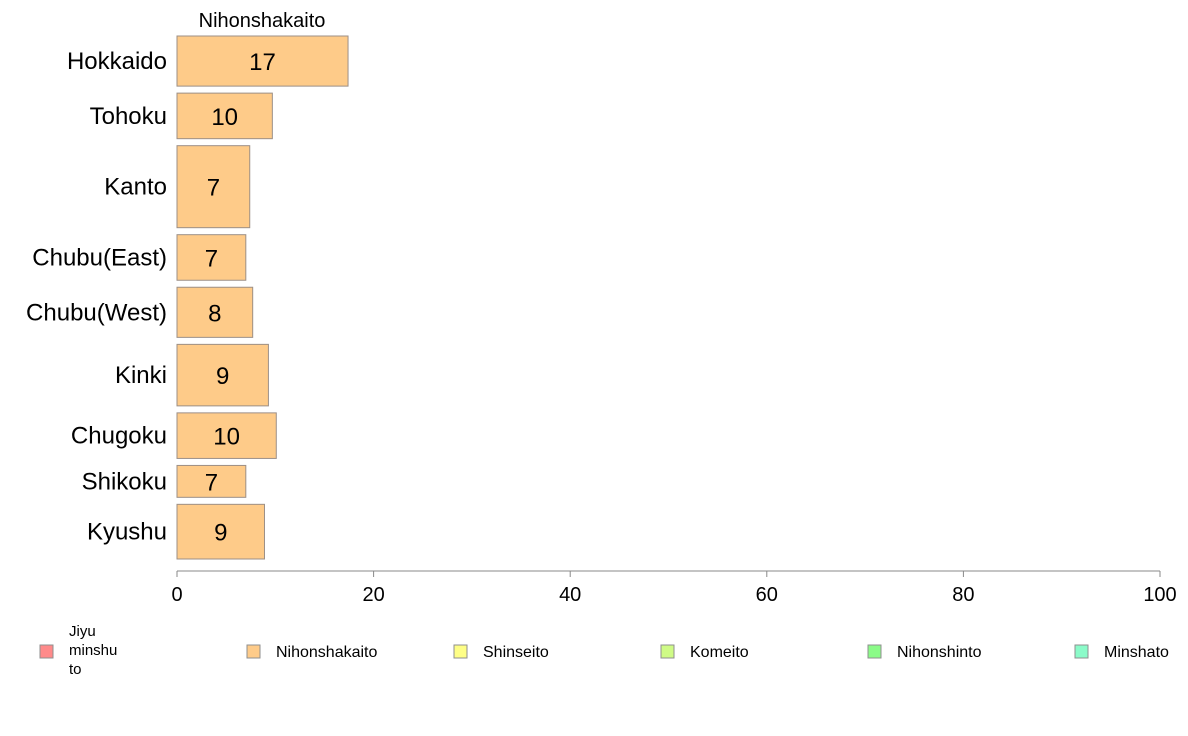 This screenshot has width=1188, height=736. What do you see at coordinates (570, 595) in the screenshot?
I see `x-tick-label: 40` at bounding box center [570, 595].